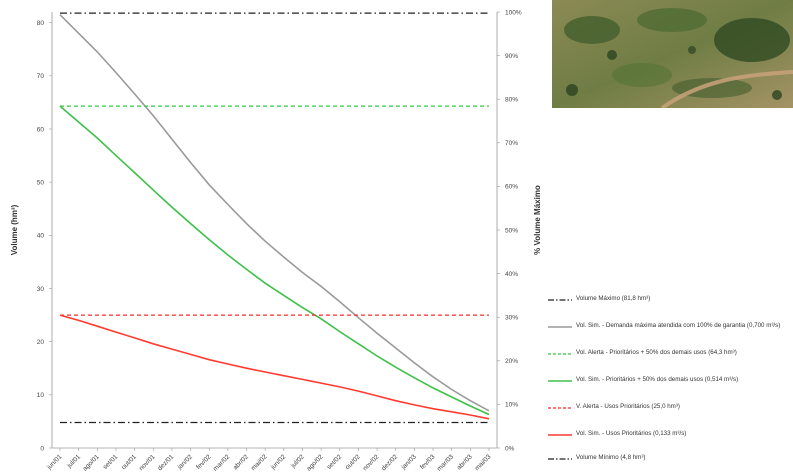  What do you see at coordinates (628, 406) in the screenshot?
I see `legend-label: V. Alerta - Usos Prioritários (25,0 hm³)` at bounding box center [628, 406].